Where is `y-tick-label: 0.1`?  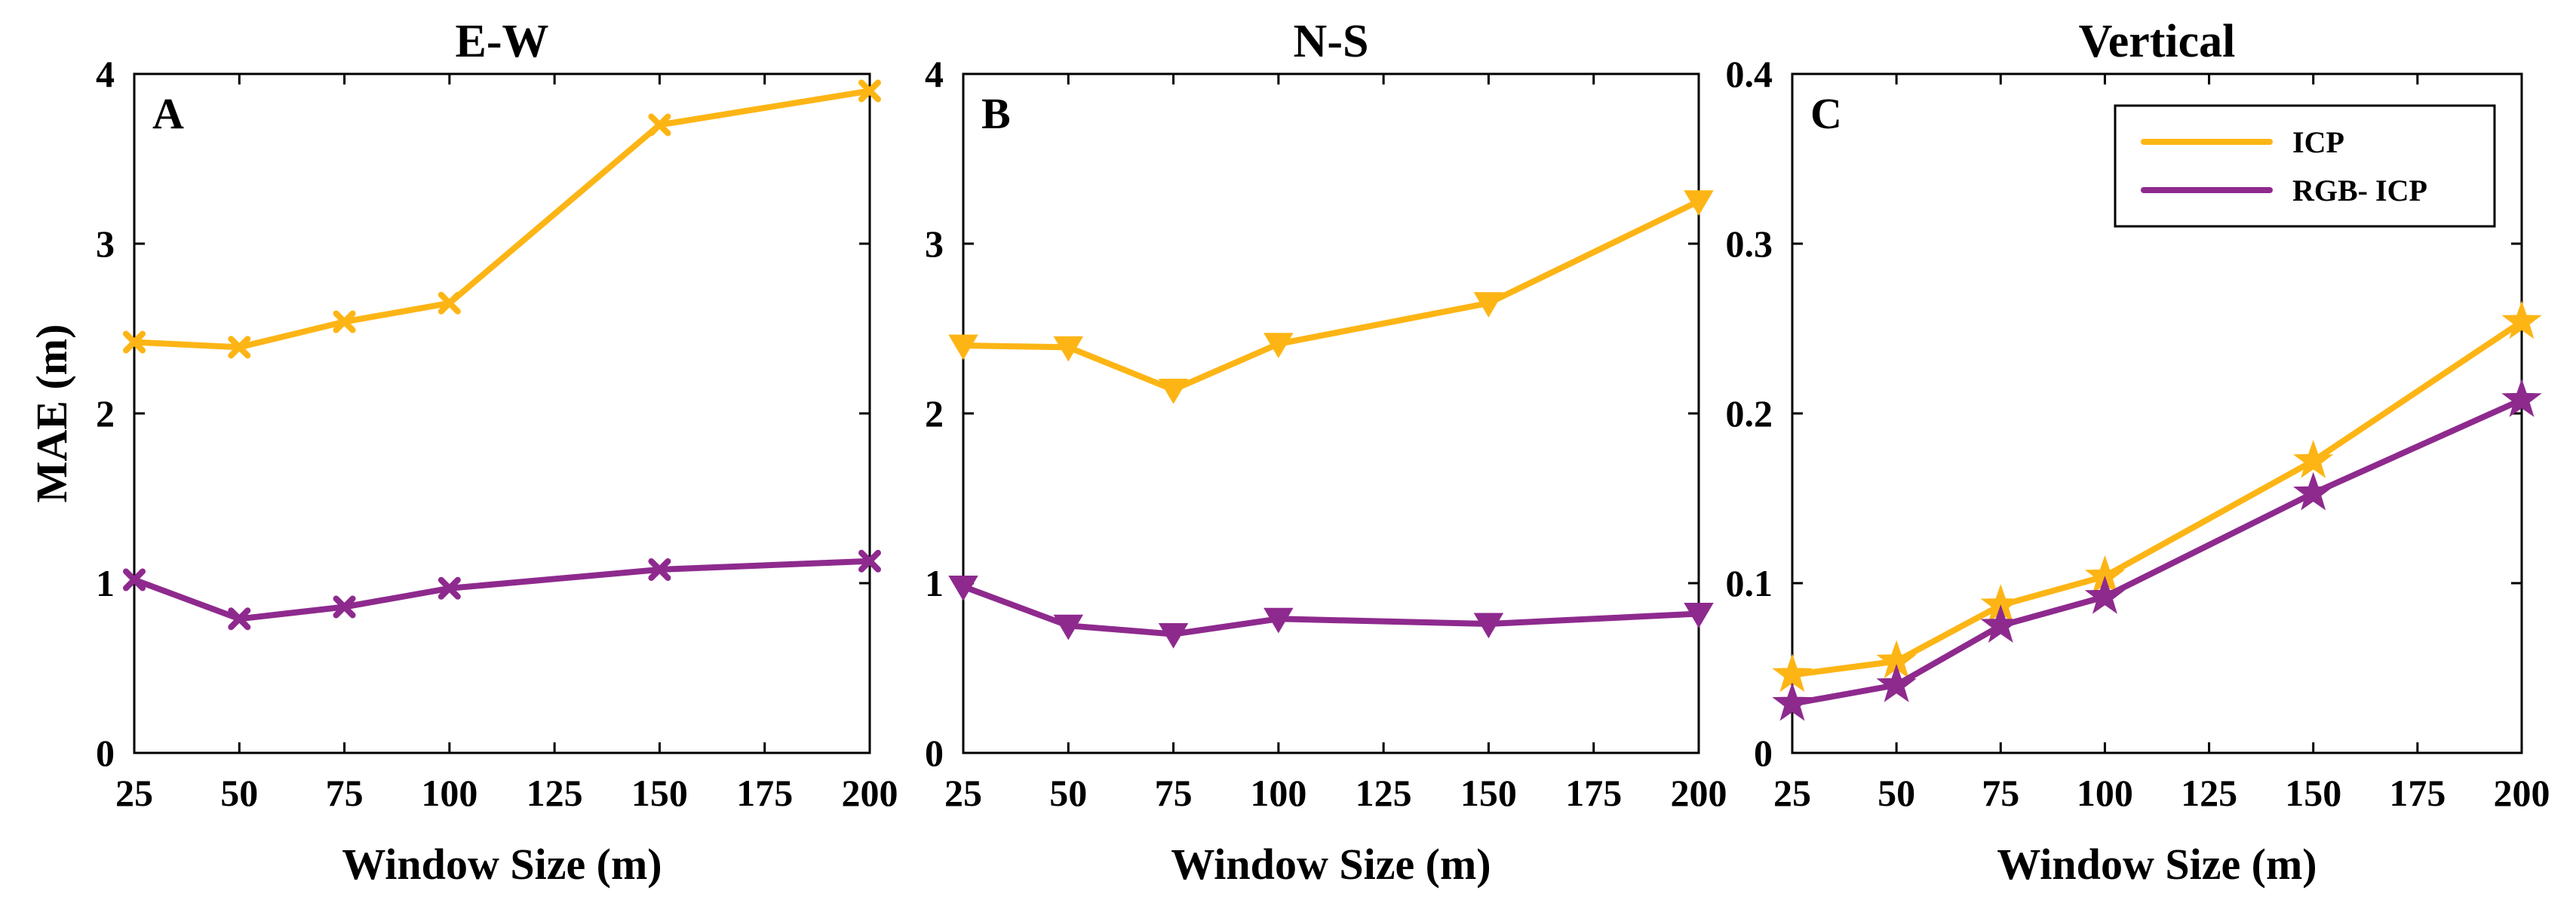
y-tick-label: 0.1 is located at coordinates (1749, 583).